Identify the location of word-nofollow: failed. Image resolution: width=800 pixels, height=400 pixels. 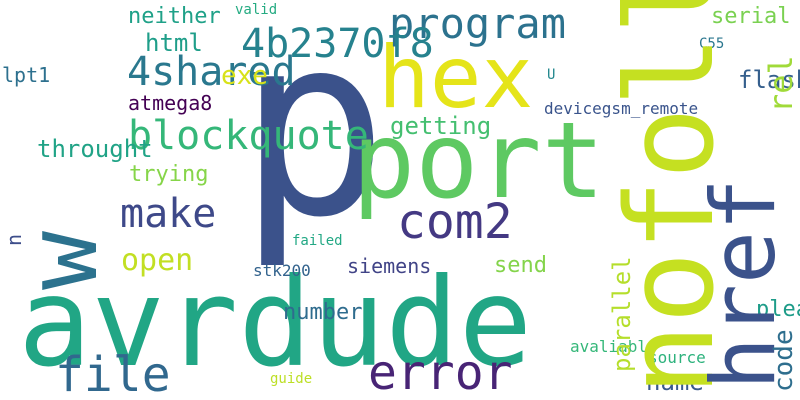
(317, 241).